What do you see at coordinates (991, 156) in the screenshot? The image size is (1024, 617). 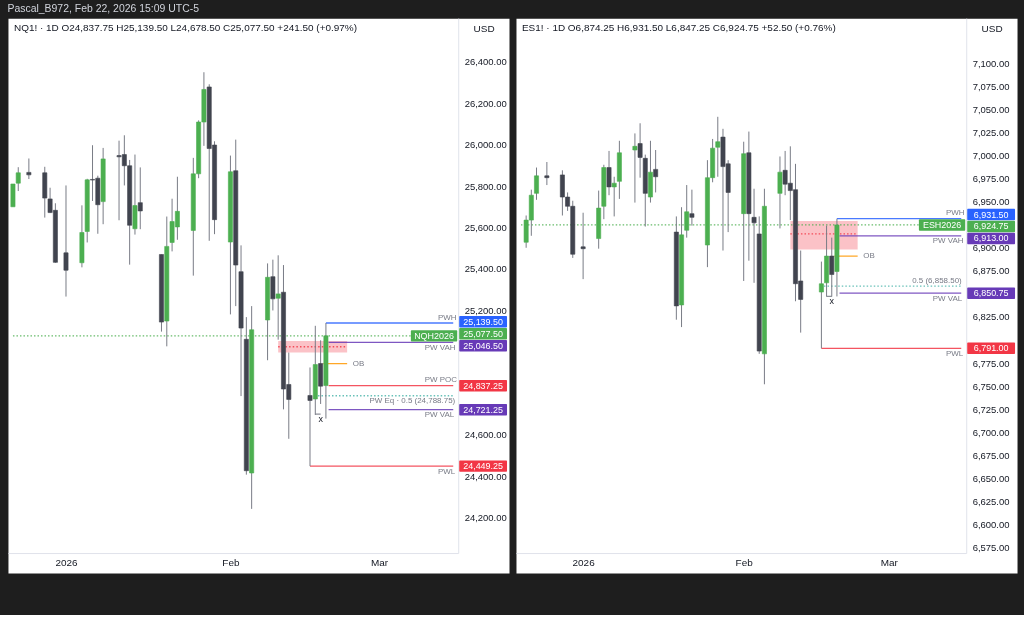 I see `y-tick-label: 7,000.00` at bounding box center [991, 156].